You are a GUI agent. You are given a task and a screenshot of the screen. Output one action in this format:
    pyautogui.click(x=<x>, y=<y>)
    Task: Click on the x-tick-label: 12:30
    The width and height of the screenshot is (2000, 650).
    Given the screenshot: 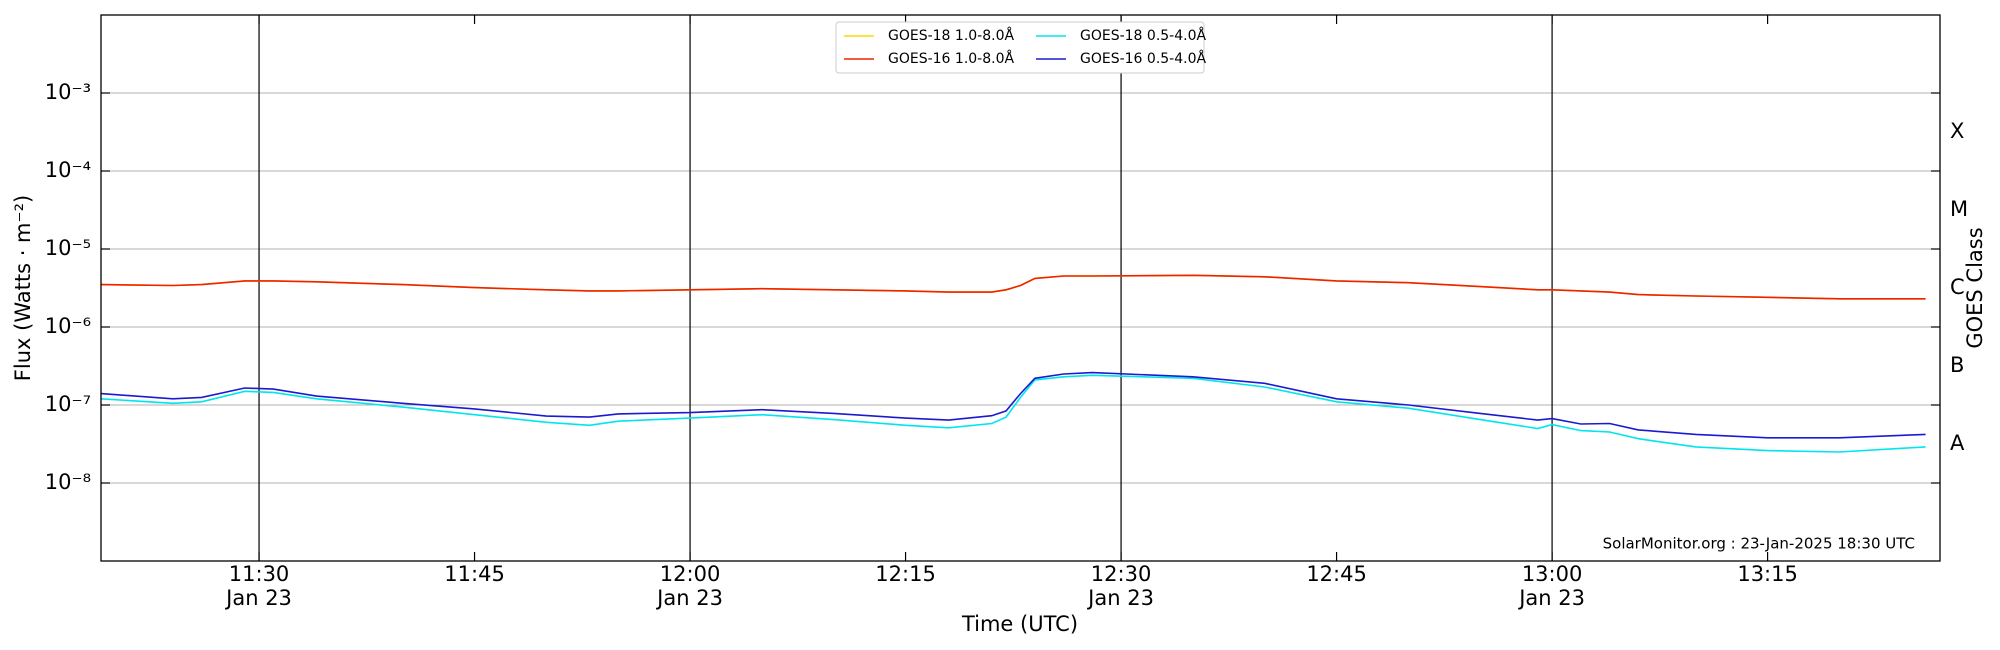 What is the action you would take?
    pyautogui.click(x=1121, y=574)
    